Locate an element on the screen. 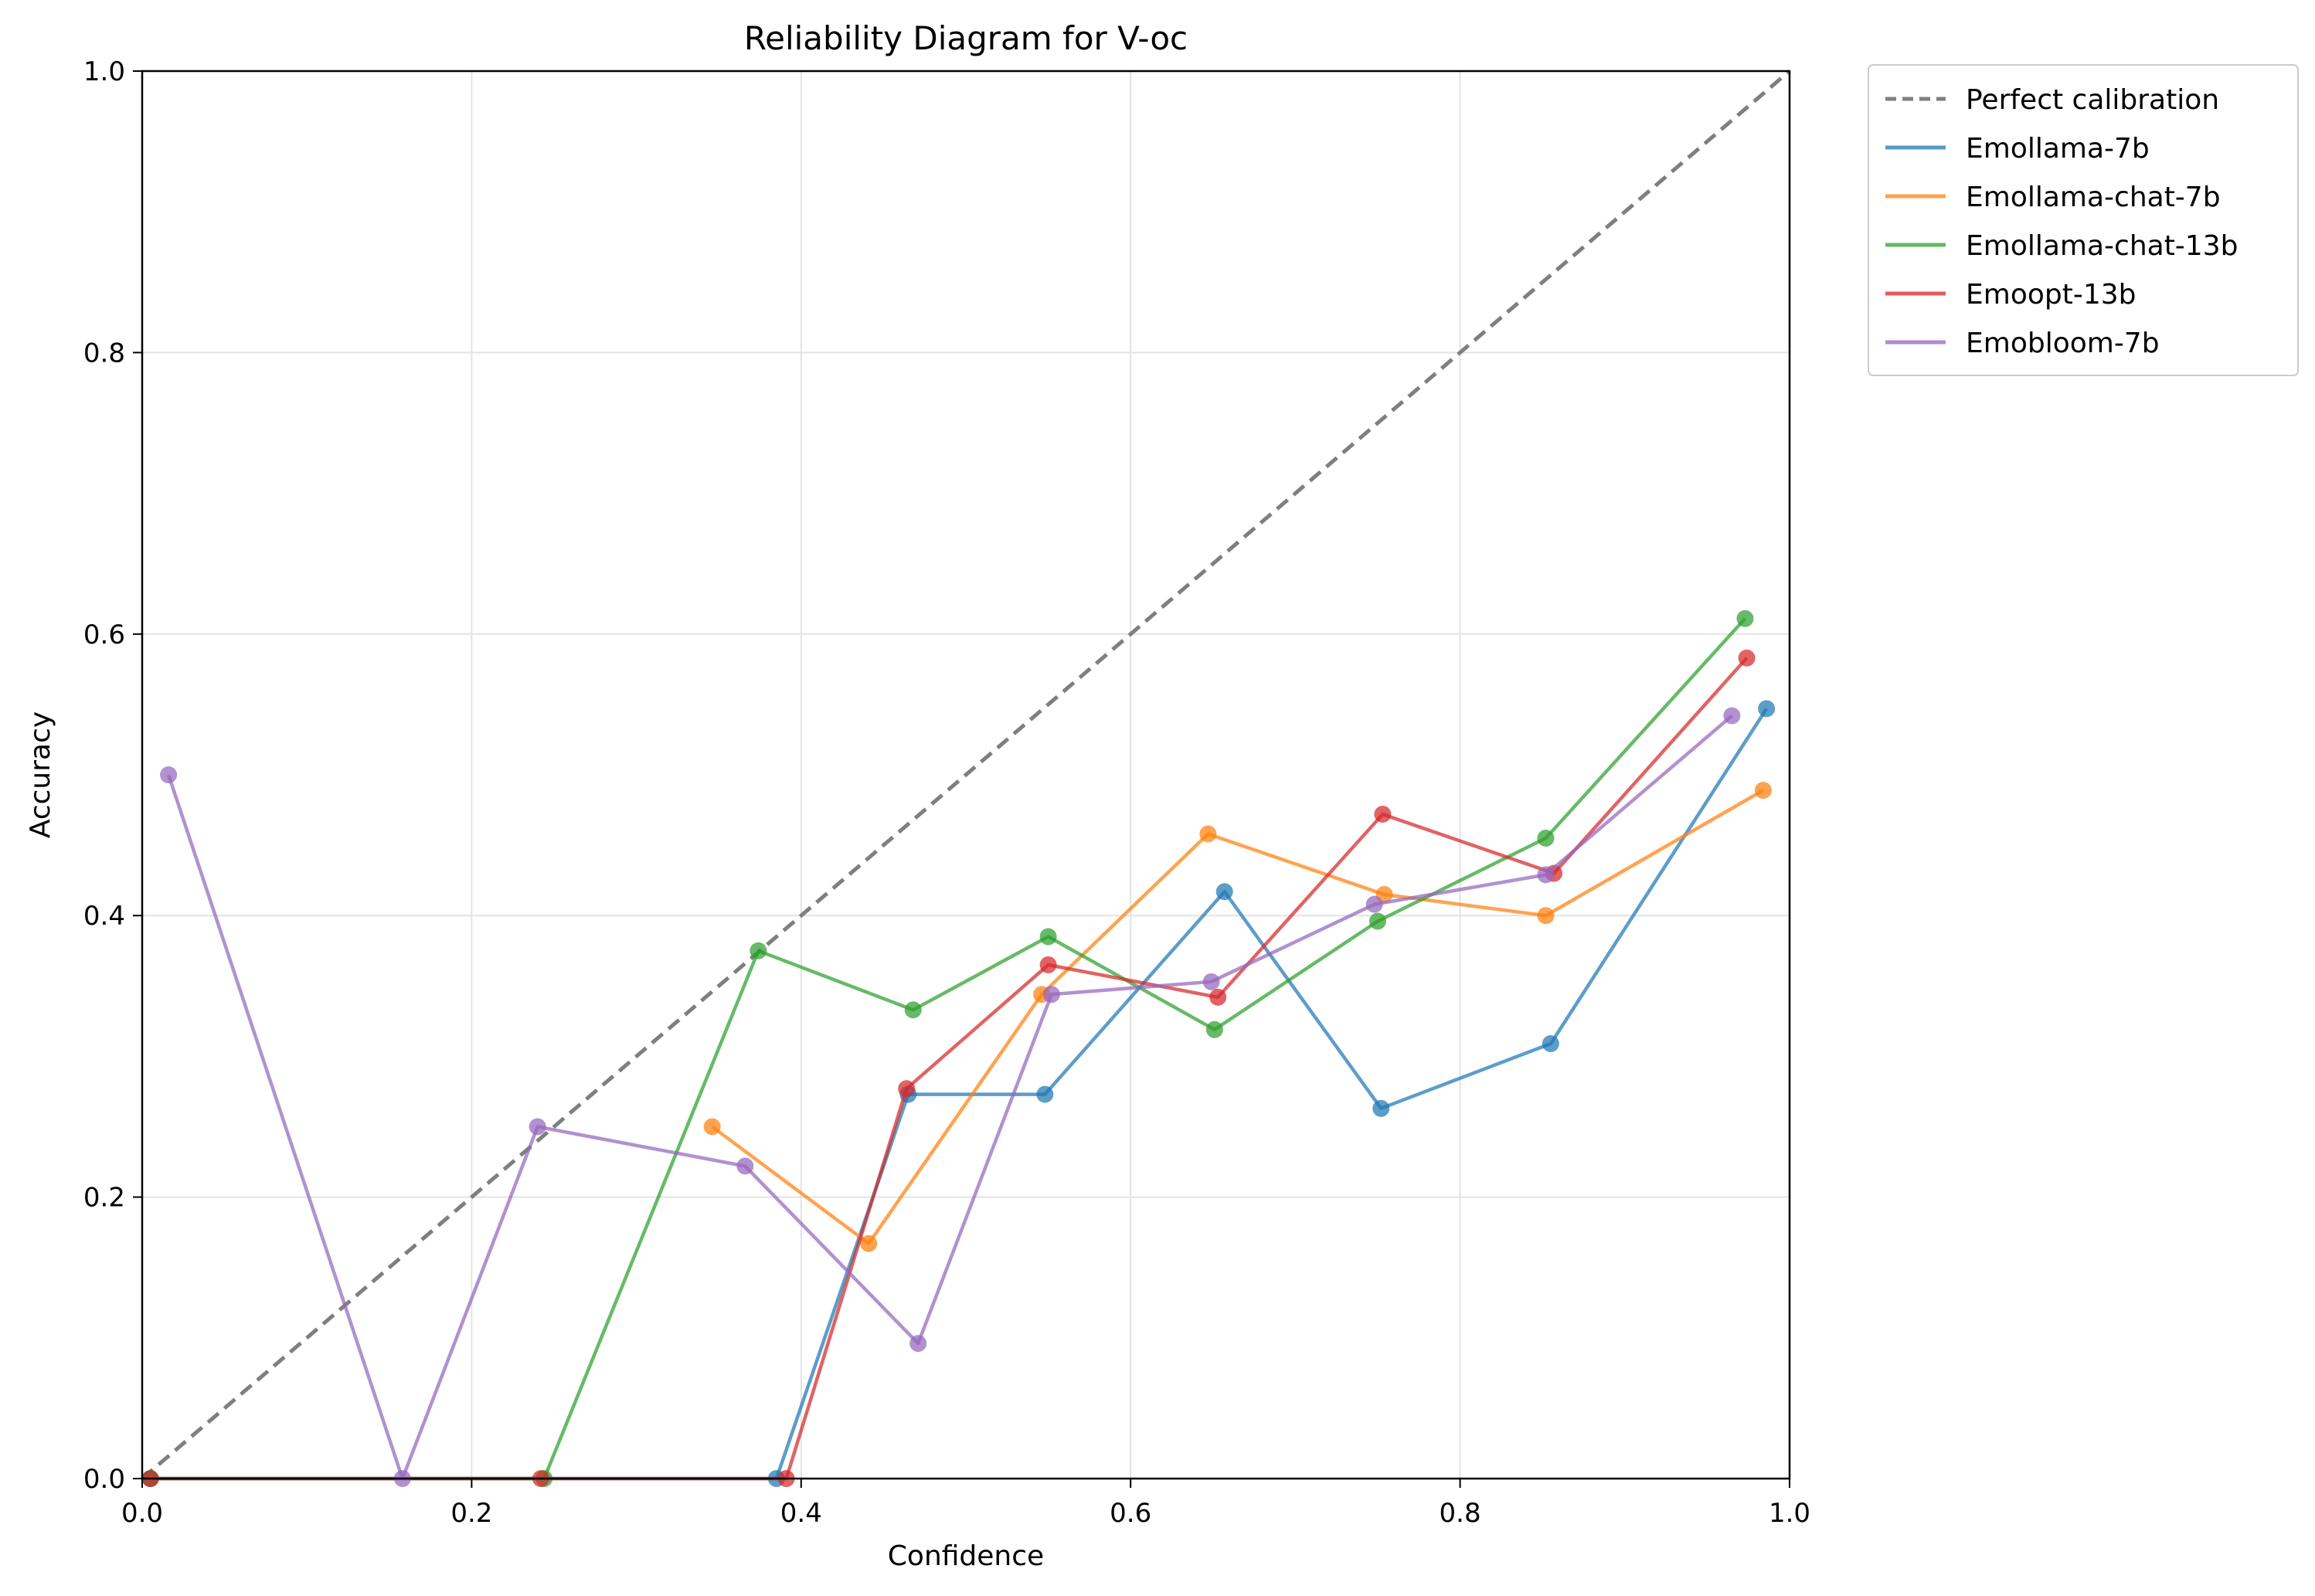 This screenshot has height=1596, width=2315. x-tick-label: 0.0 is located at coordinates (142, 1513).